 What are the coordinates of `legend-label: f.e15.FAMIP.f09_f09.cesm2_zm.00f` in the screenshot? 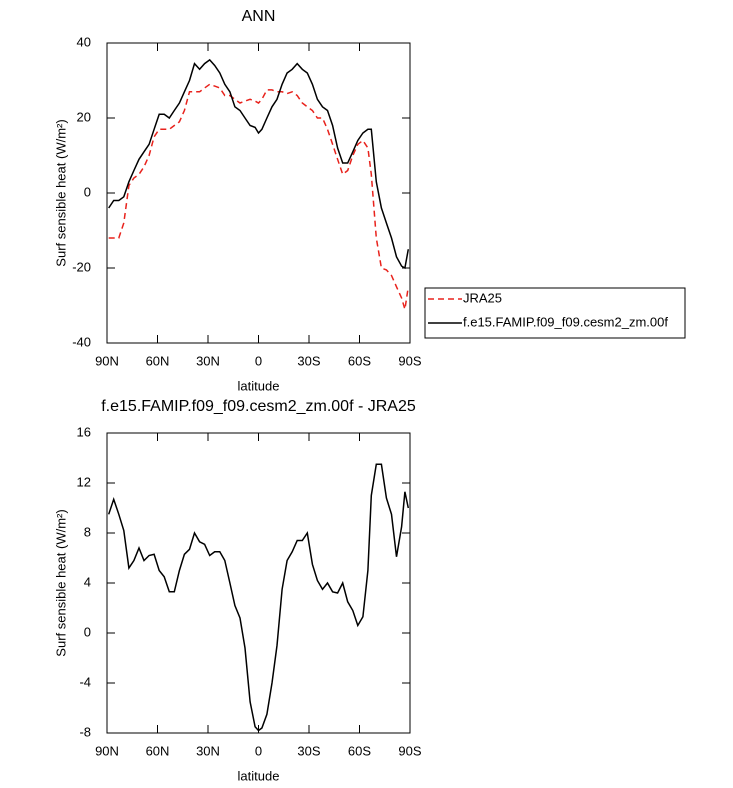 It's located at (565, 321).